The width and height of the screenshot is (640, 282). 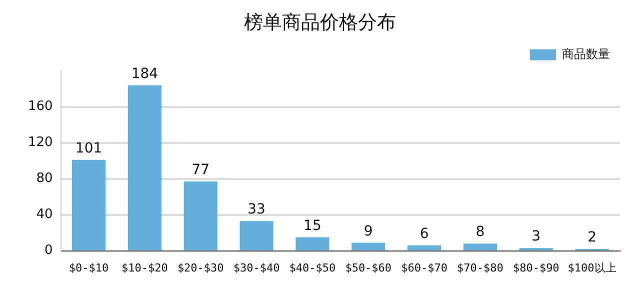 I want to click on x-tick-label: $100以上, so click(x=592, y=267).